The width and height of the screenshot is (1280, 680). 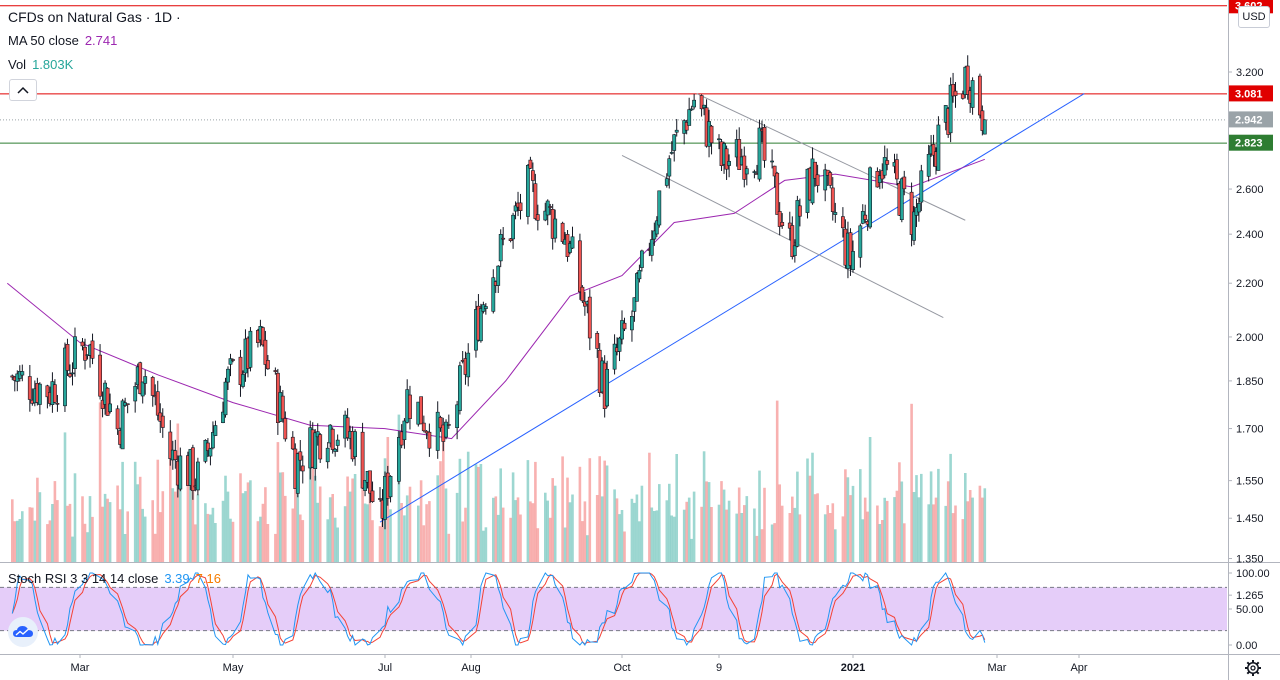 I want to click on stoch-rsi-legend: Stoch RSI 3 3 14 14 close 3.39 7.16, so click(x=114, y=579).